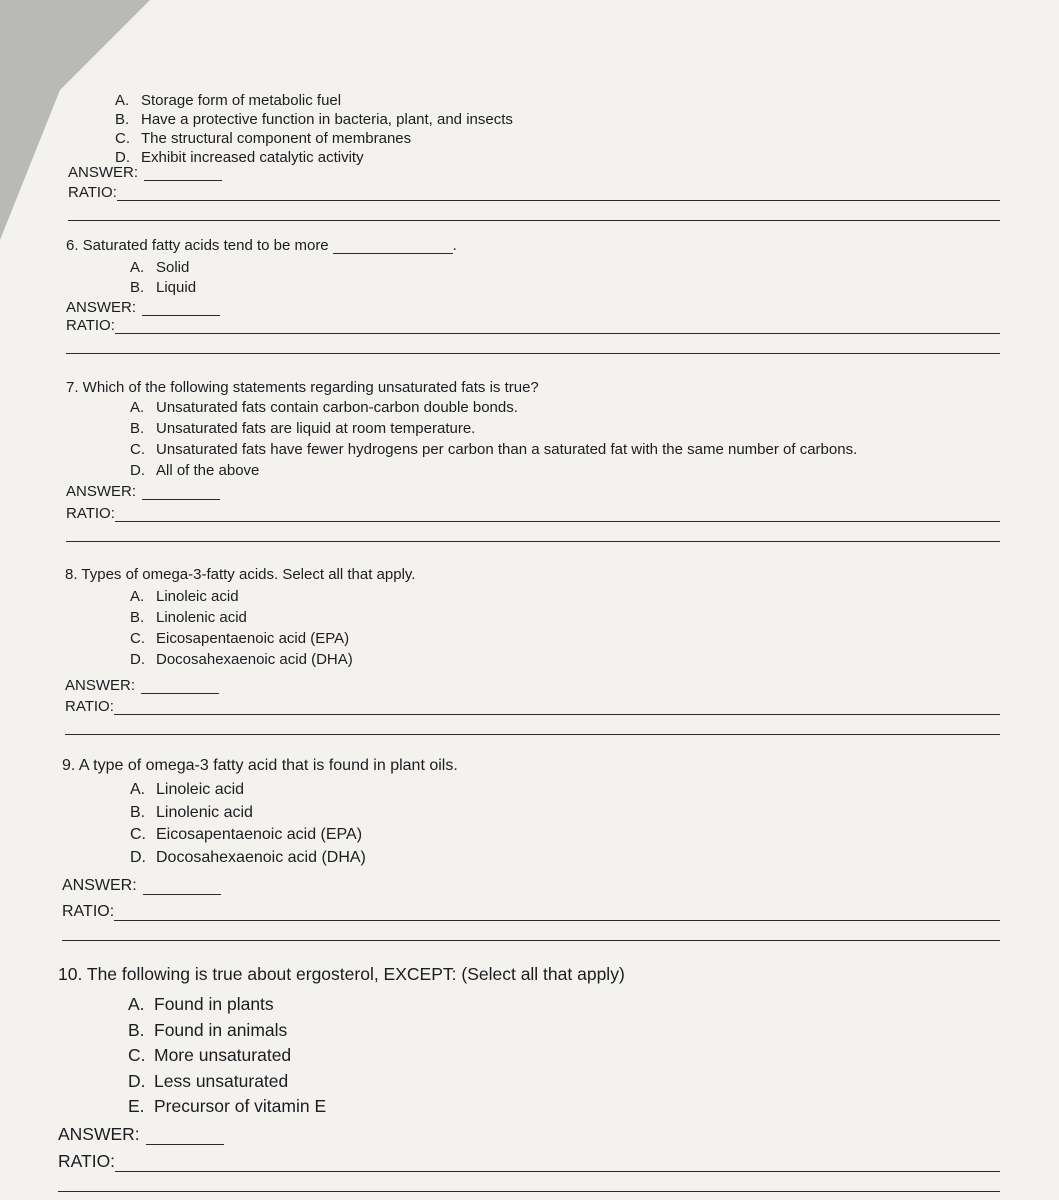 Image resolution: width=1059 pixels, height=1200 pixels. Describe the element at coordinates (392, 253) in the screenshot. I see `fill-blank` at that location.